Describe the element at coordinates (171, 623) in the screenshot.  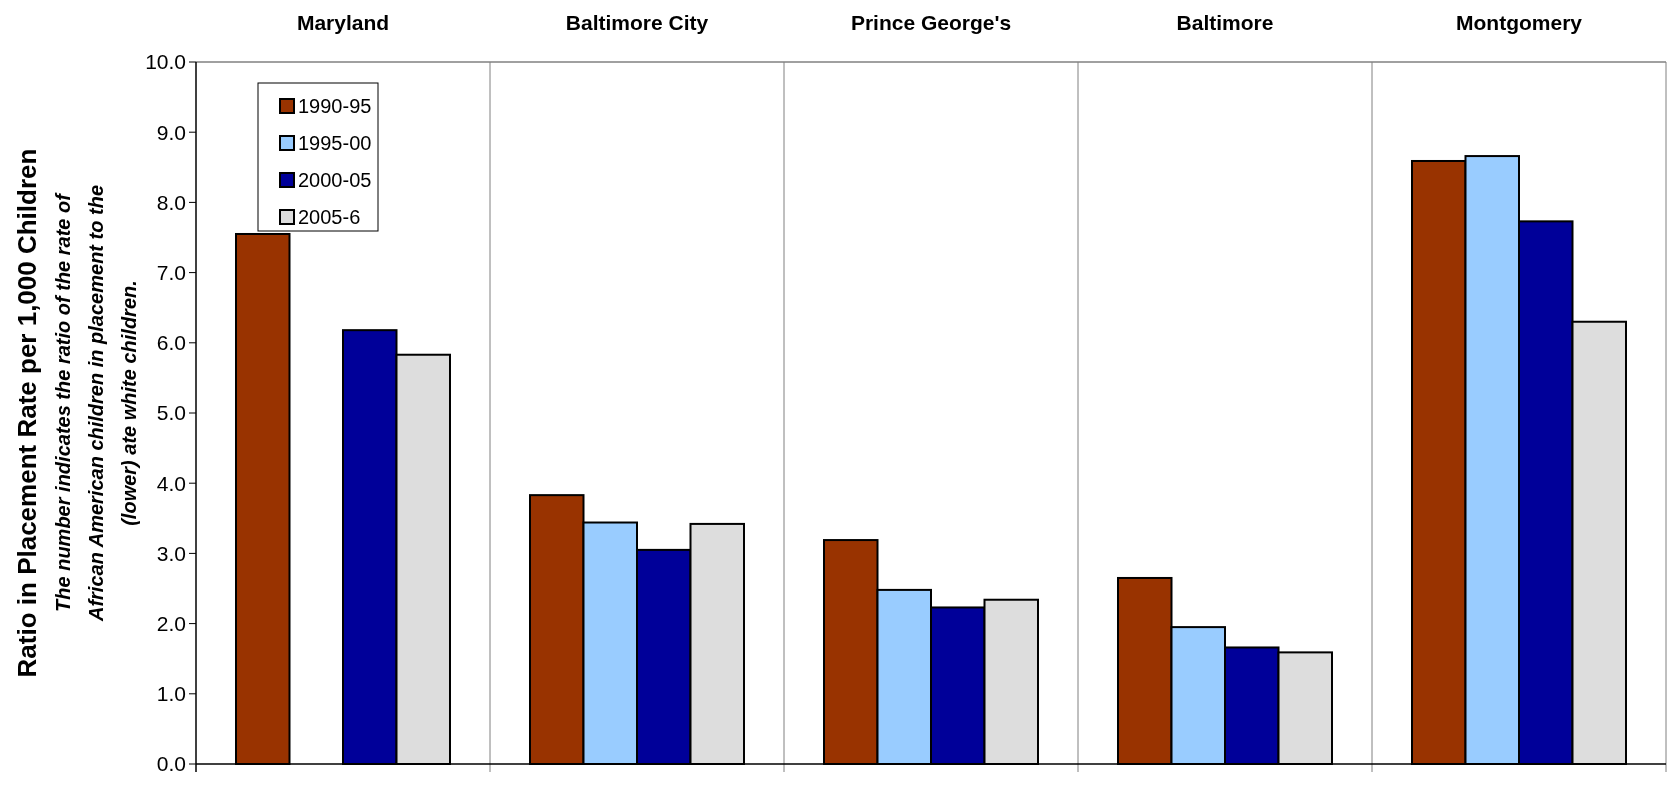
I see `y-tick-label: 2.0` at that location.